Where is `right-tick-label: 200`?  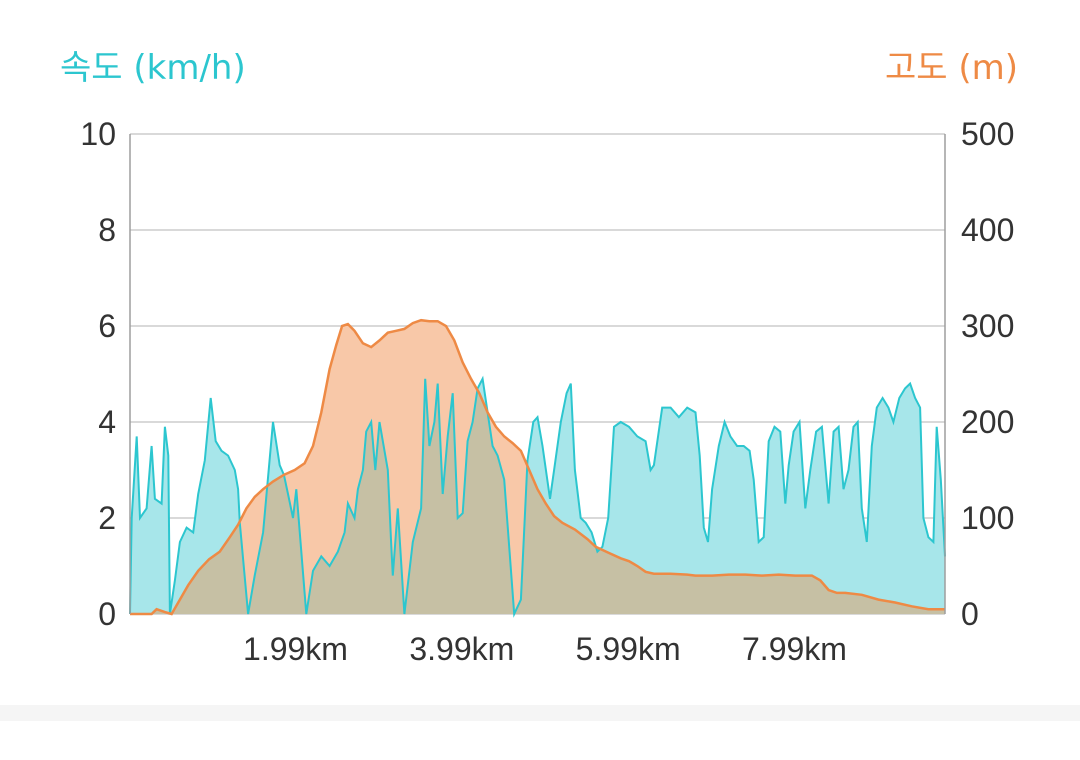 right-tick-label: 200 is located at coordinates (987, 422).